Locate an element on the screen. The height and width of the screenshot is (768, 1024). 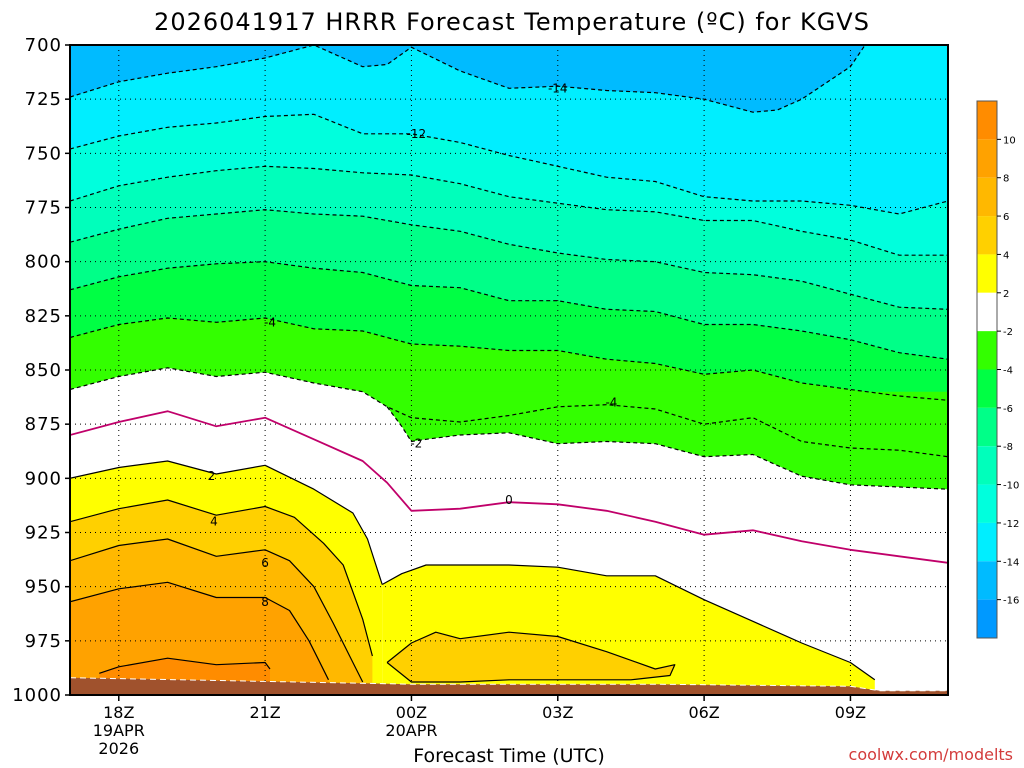
x-tick-year: 2026 is located at coordinates (118, 748).